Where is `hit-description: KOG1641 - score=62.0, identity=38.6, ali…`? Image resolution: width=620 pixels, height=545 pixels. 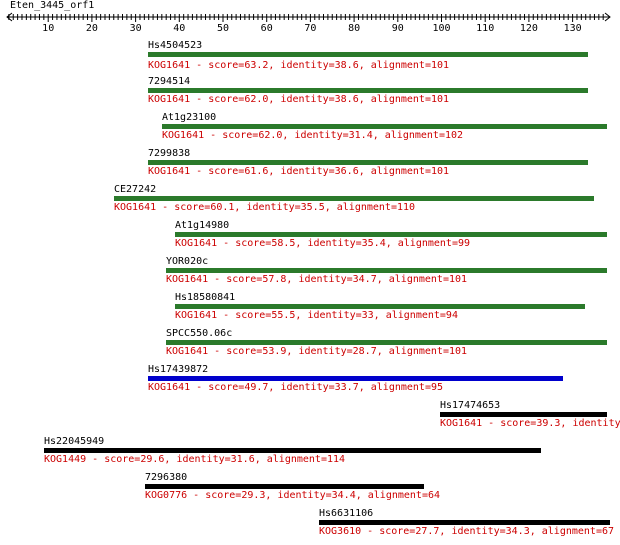 hit-description: KOG1641 - score=62.0, identity=38.6, ali… is located at coordinates (299, 99).